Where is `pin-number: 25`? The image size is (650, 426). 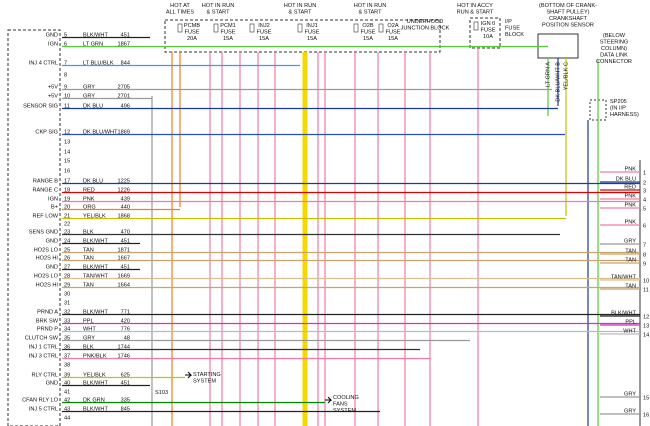 pin-number: 25 is located at coordinates (67, 250).